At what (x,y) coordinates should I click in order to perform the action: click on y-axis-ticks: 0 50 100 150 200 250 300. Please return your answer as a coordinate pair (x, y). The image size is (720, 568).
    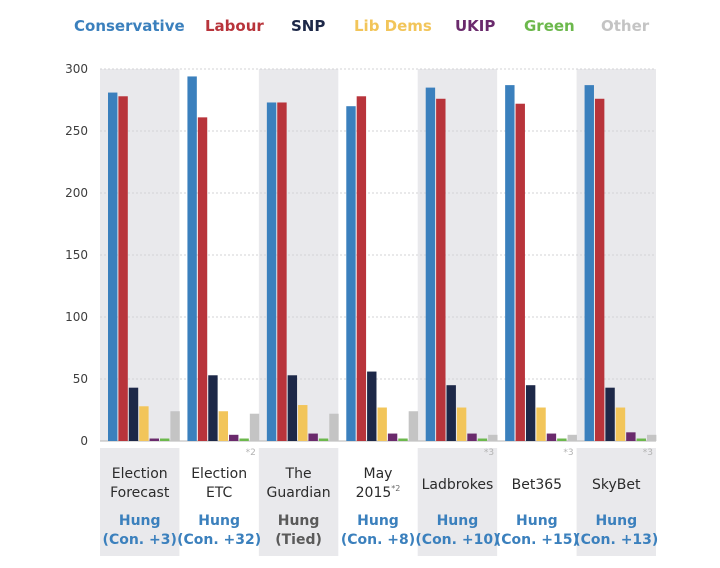
    Looking at the image, I should click on (76, 255).